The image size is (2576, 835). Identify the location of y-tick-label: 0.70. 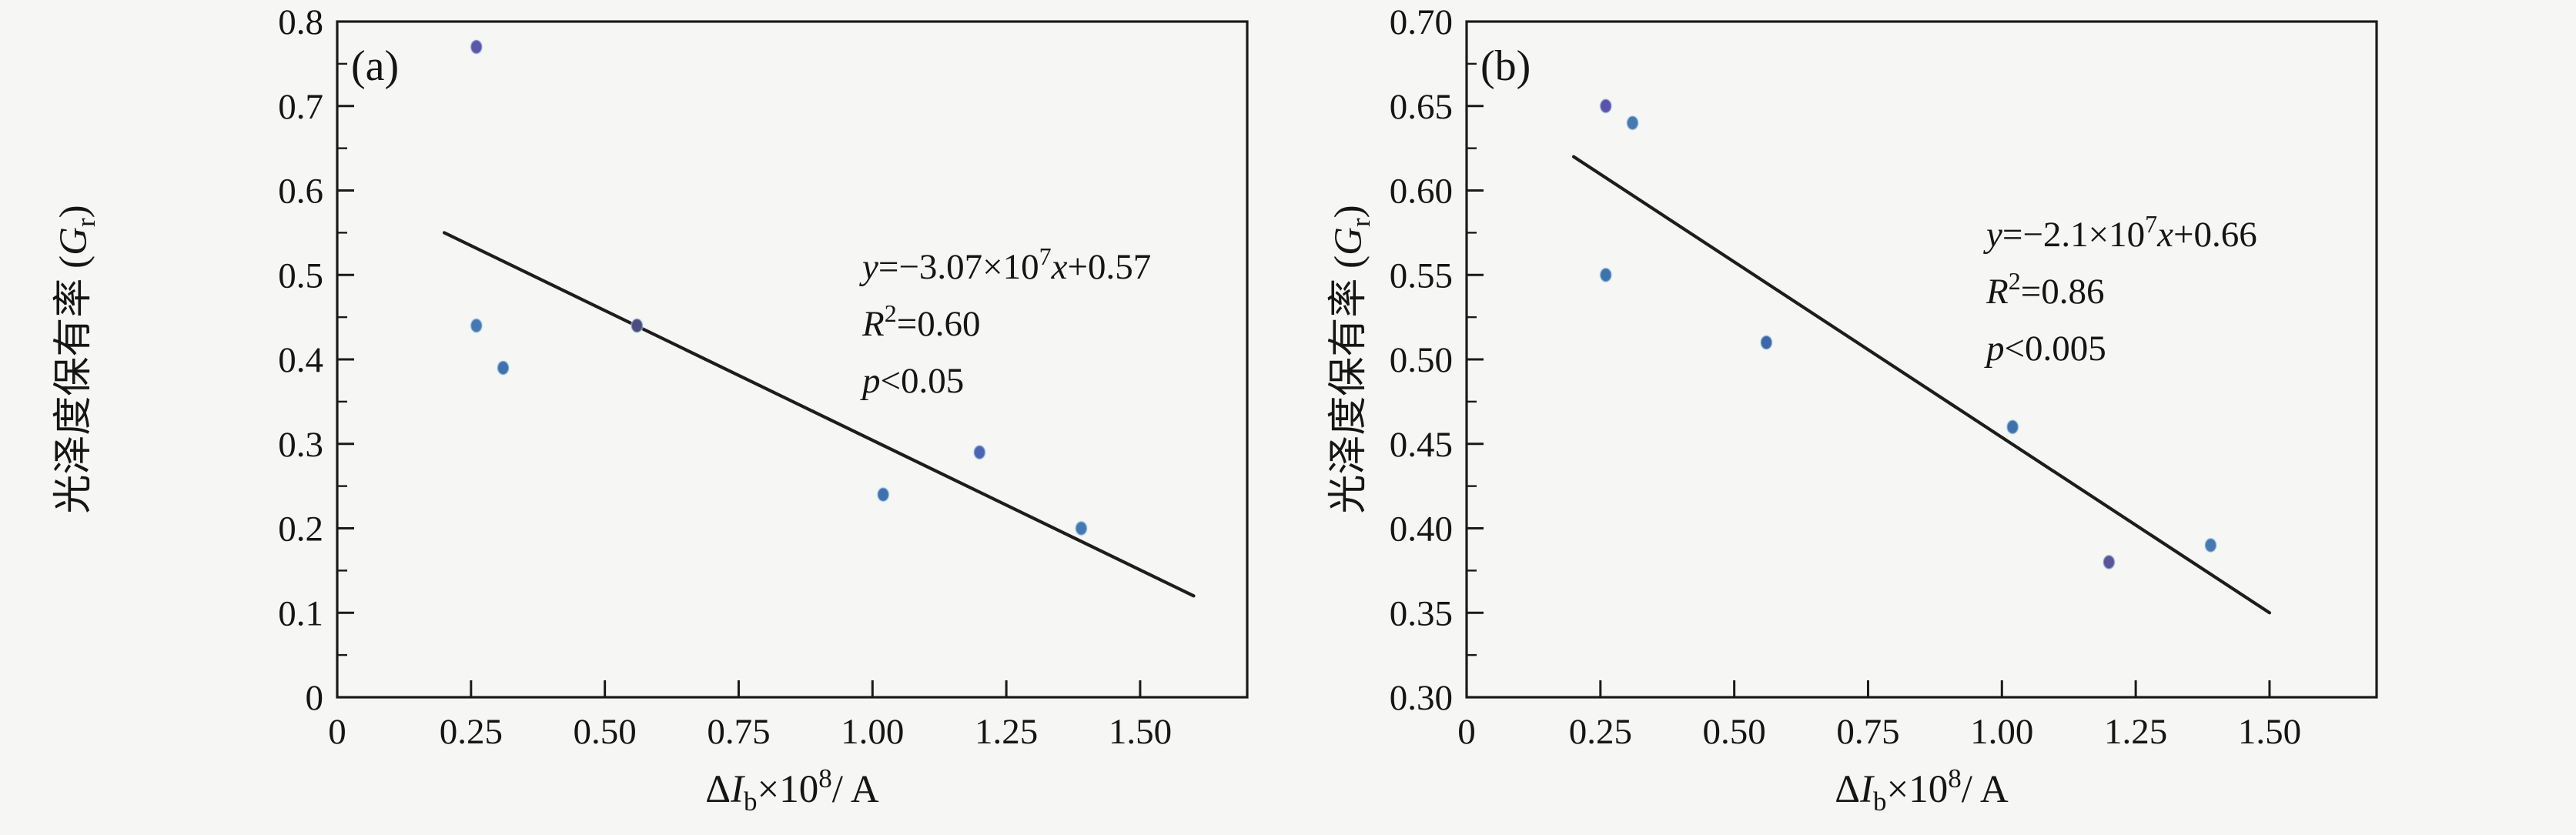
(1422, 22).